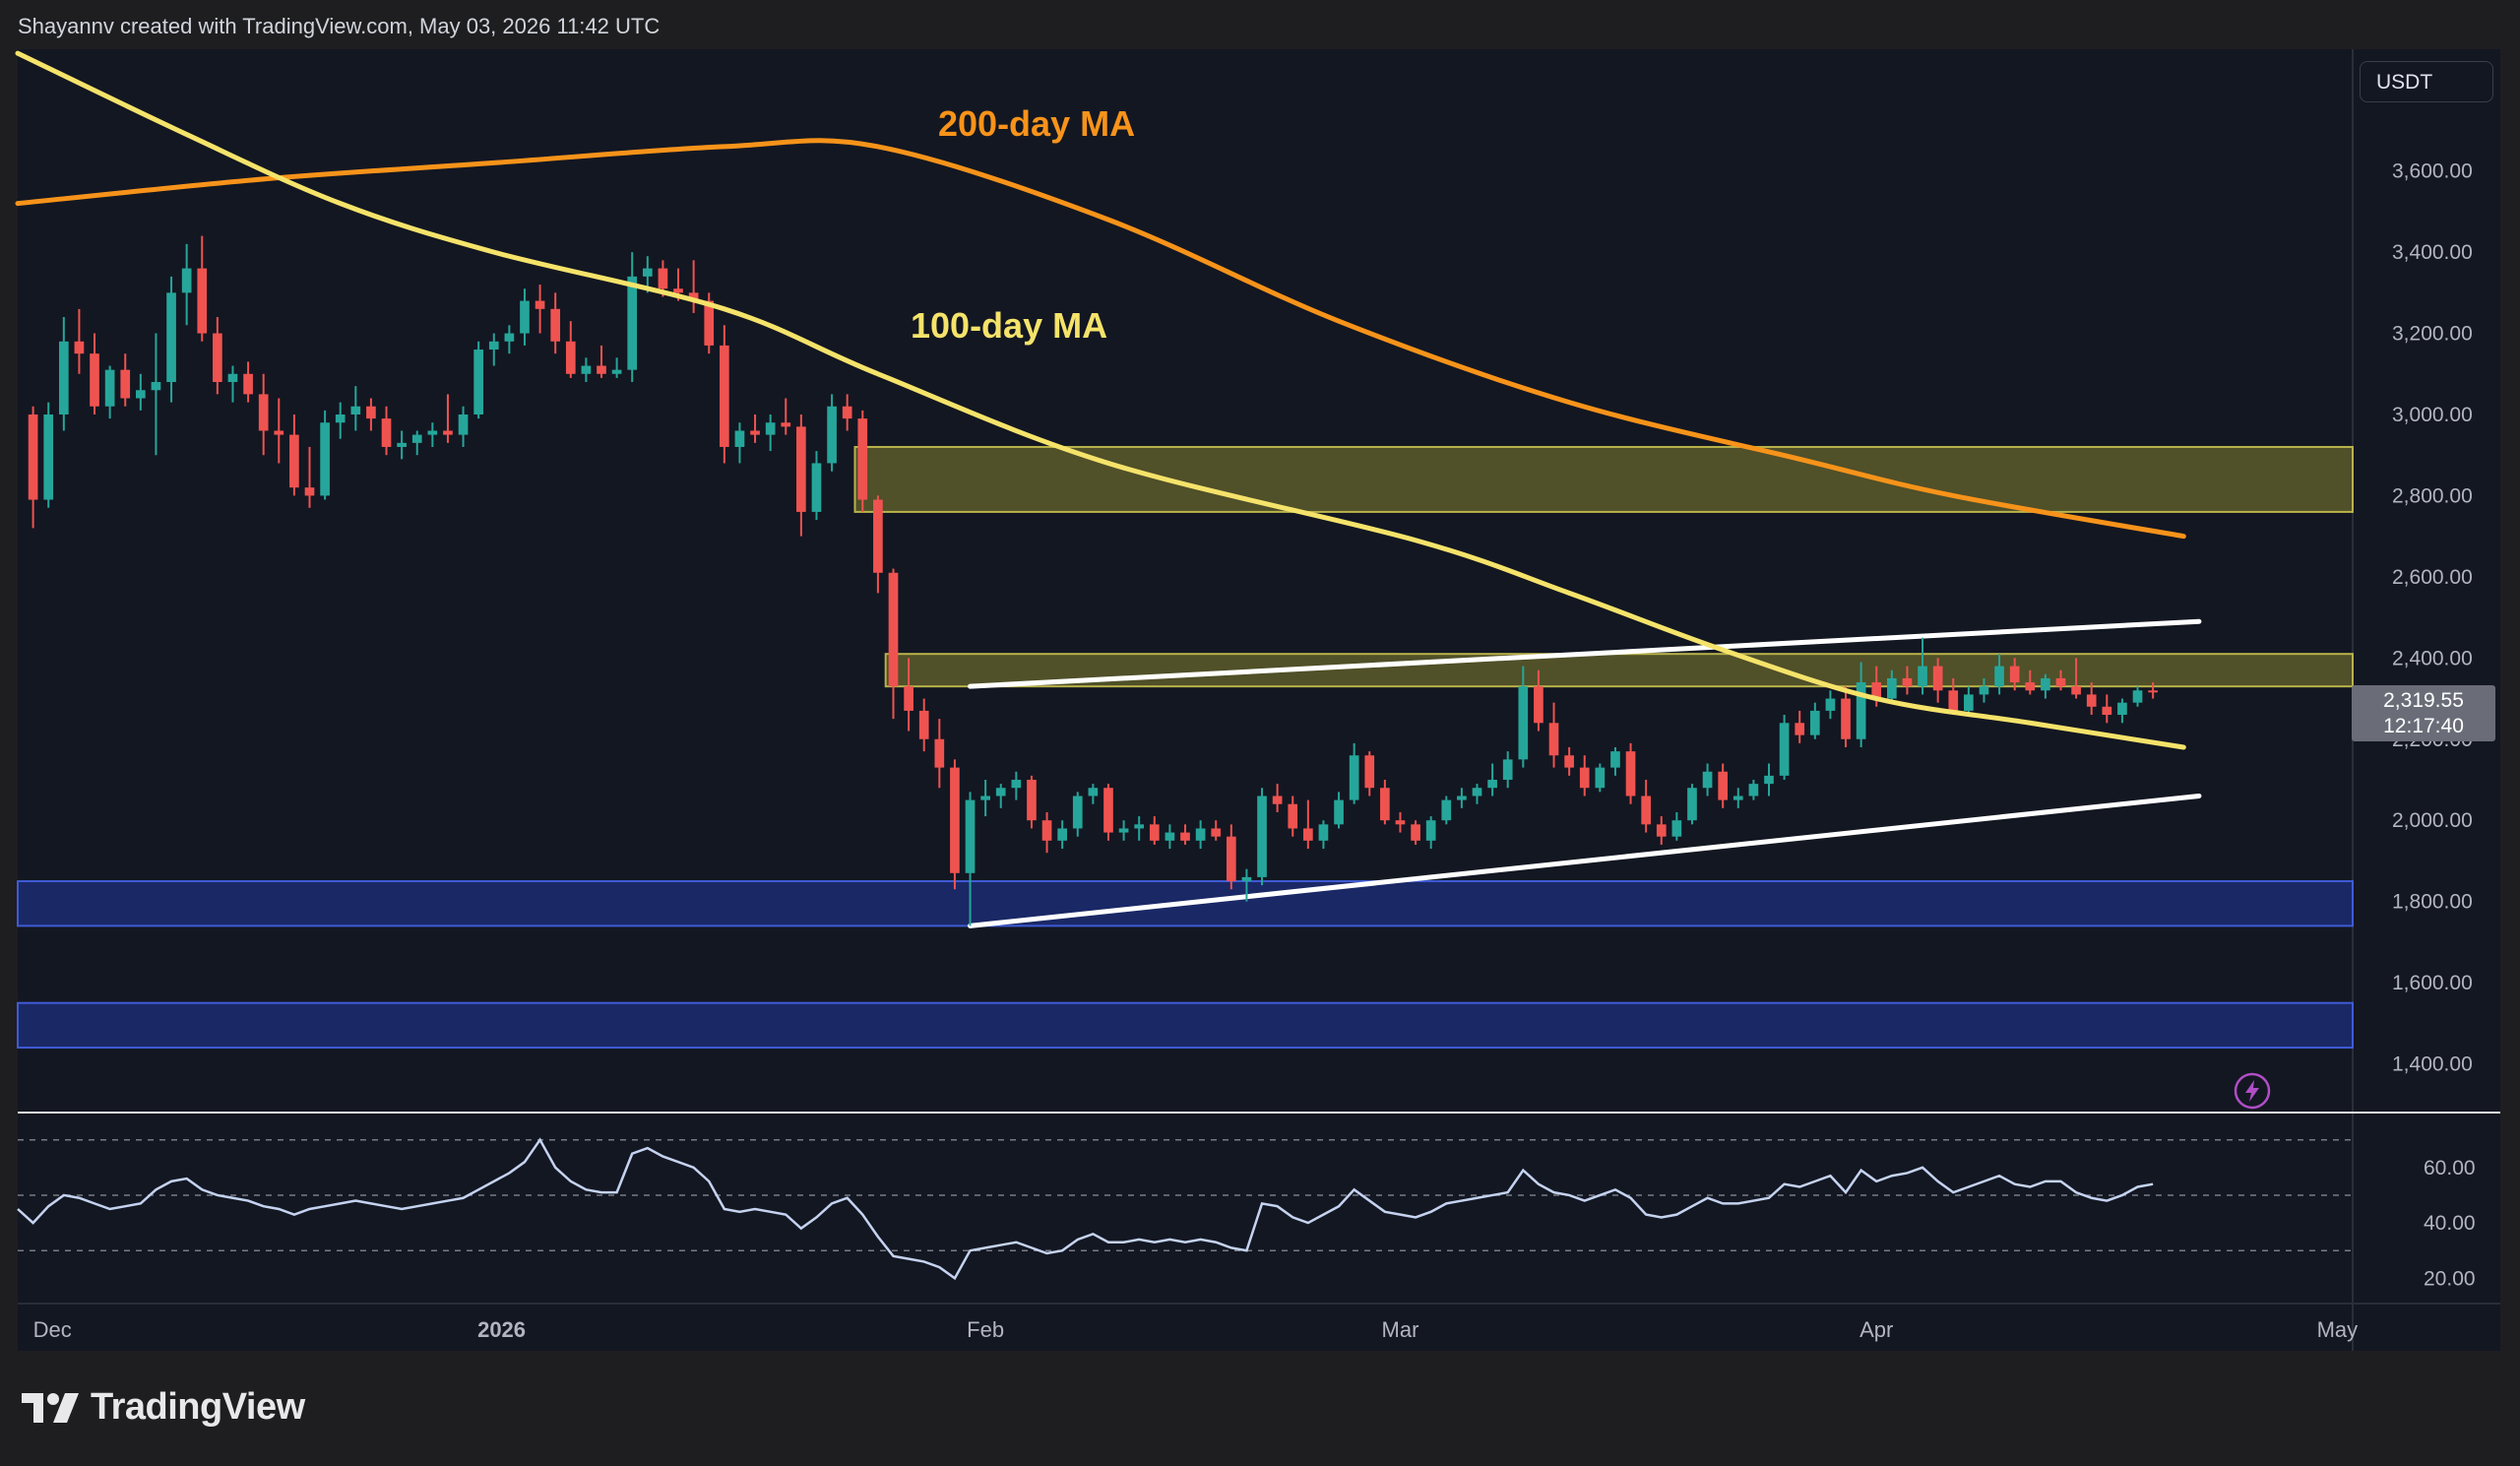 The image size is (2520, 1466). Describe the element at coordinates (2252, 1091) in the screenshot. I see `lightning-alert-icon` at that location.